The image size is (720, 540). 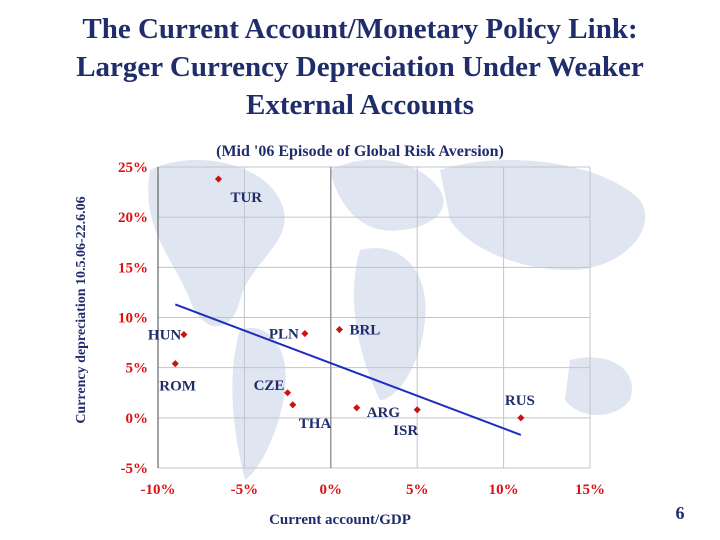 What do you see at coordinates (288, 393) in the screenshot?
I see `data-point-cze` at bounding box center [288, 393].